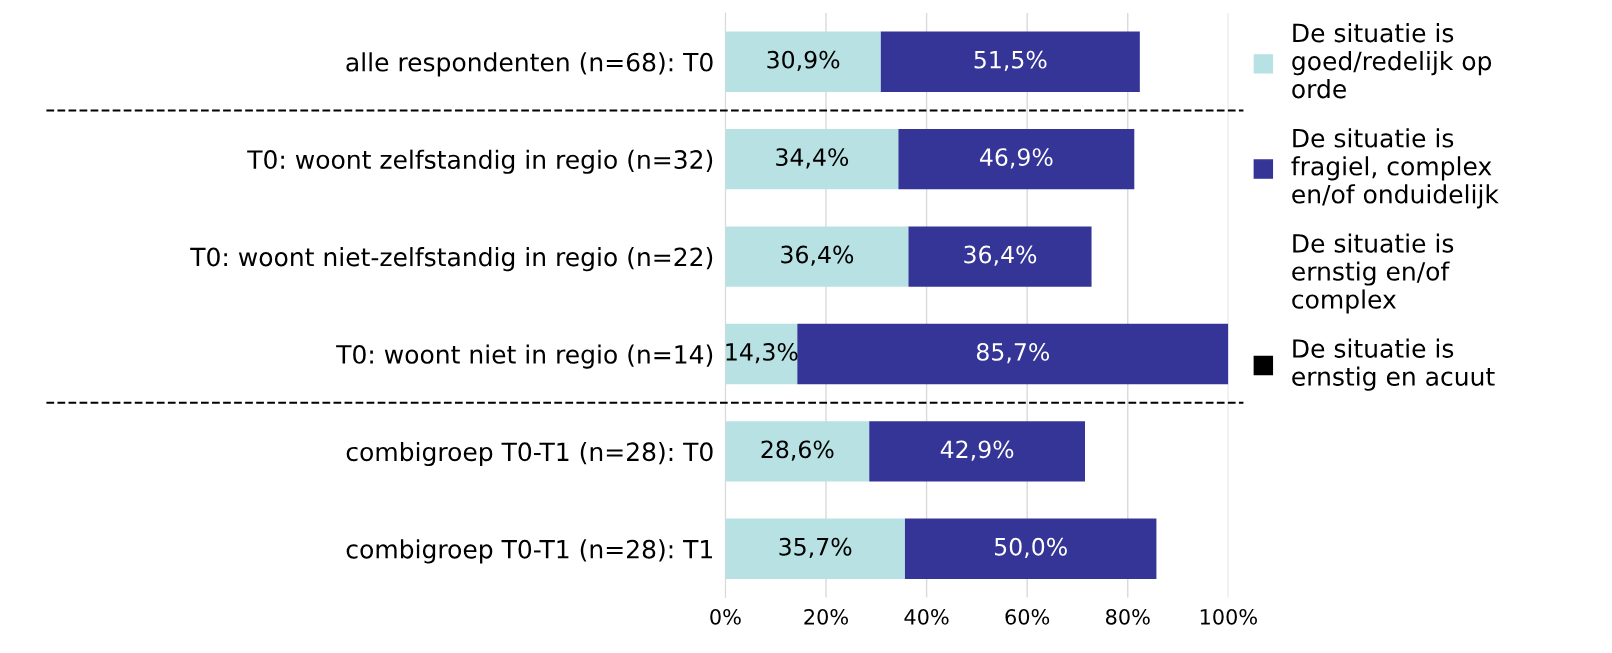 The height and width of the screenshot is (653, 1612). What do you see at coordinates (926, 616) in the screenshot?
I see `x-tick-label: 40%` at bounding box center [926, 616].